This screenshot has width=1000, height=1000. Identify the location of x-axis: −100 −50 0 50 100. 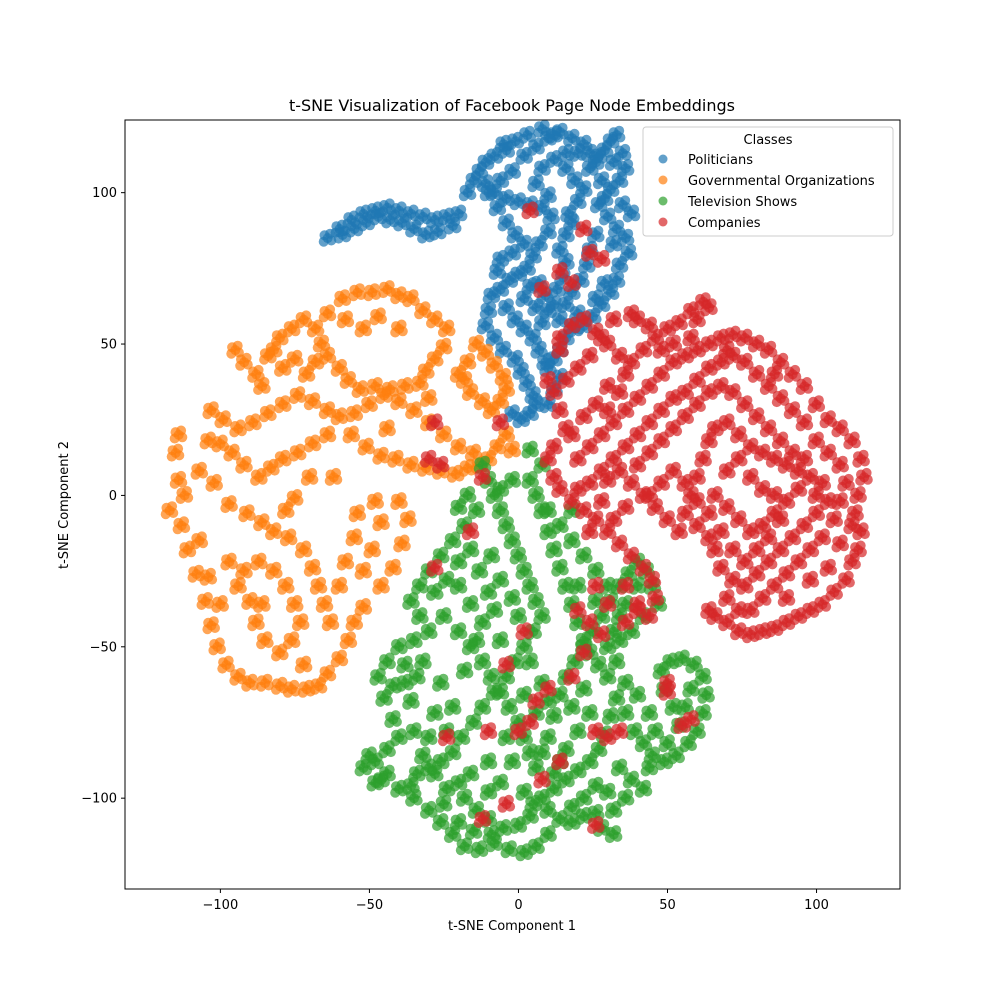
(516, 901).